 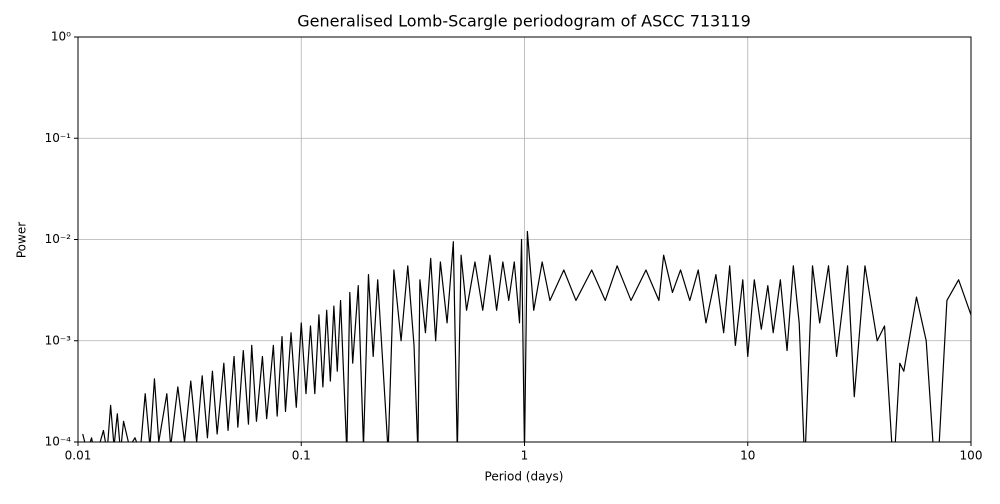 What do you see at coordinates (58, 340) in the screenshot?
I see `y-tick-label: 10⁻³` at bounding box center [58, 340].